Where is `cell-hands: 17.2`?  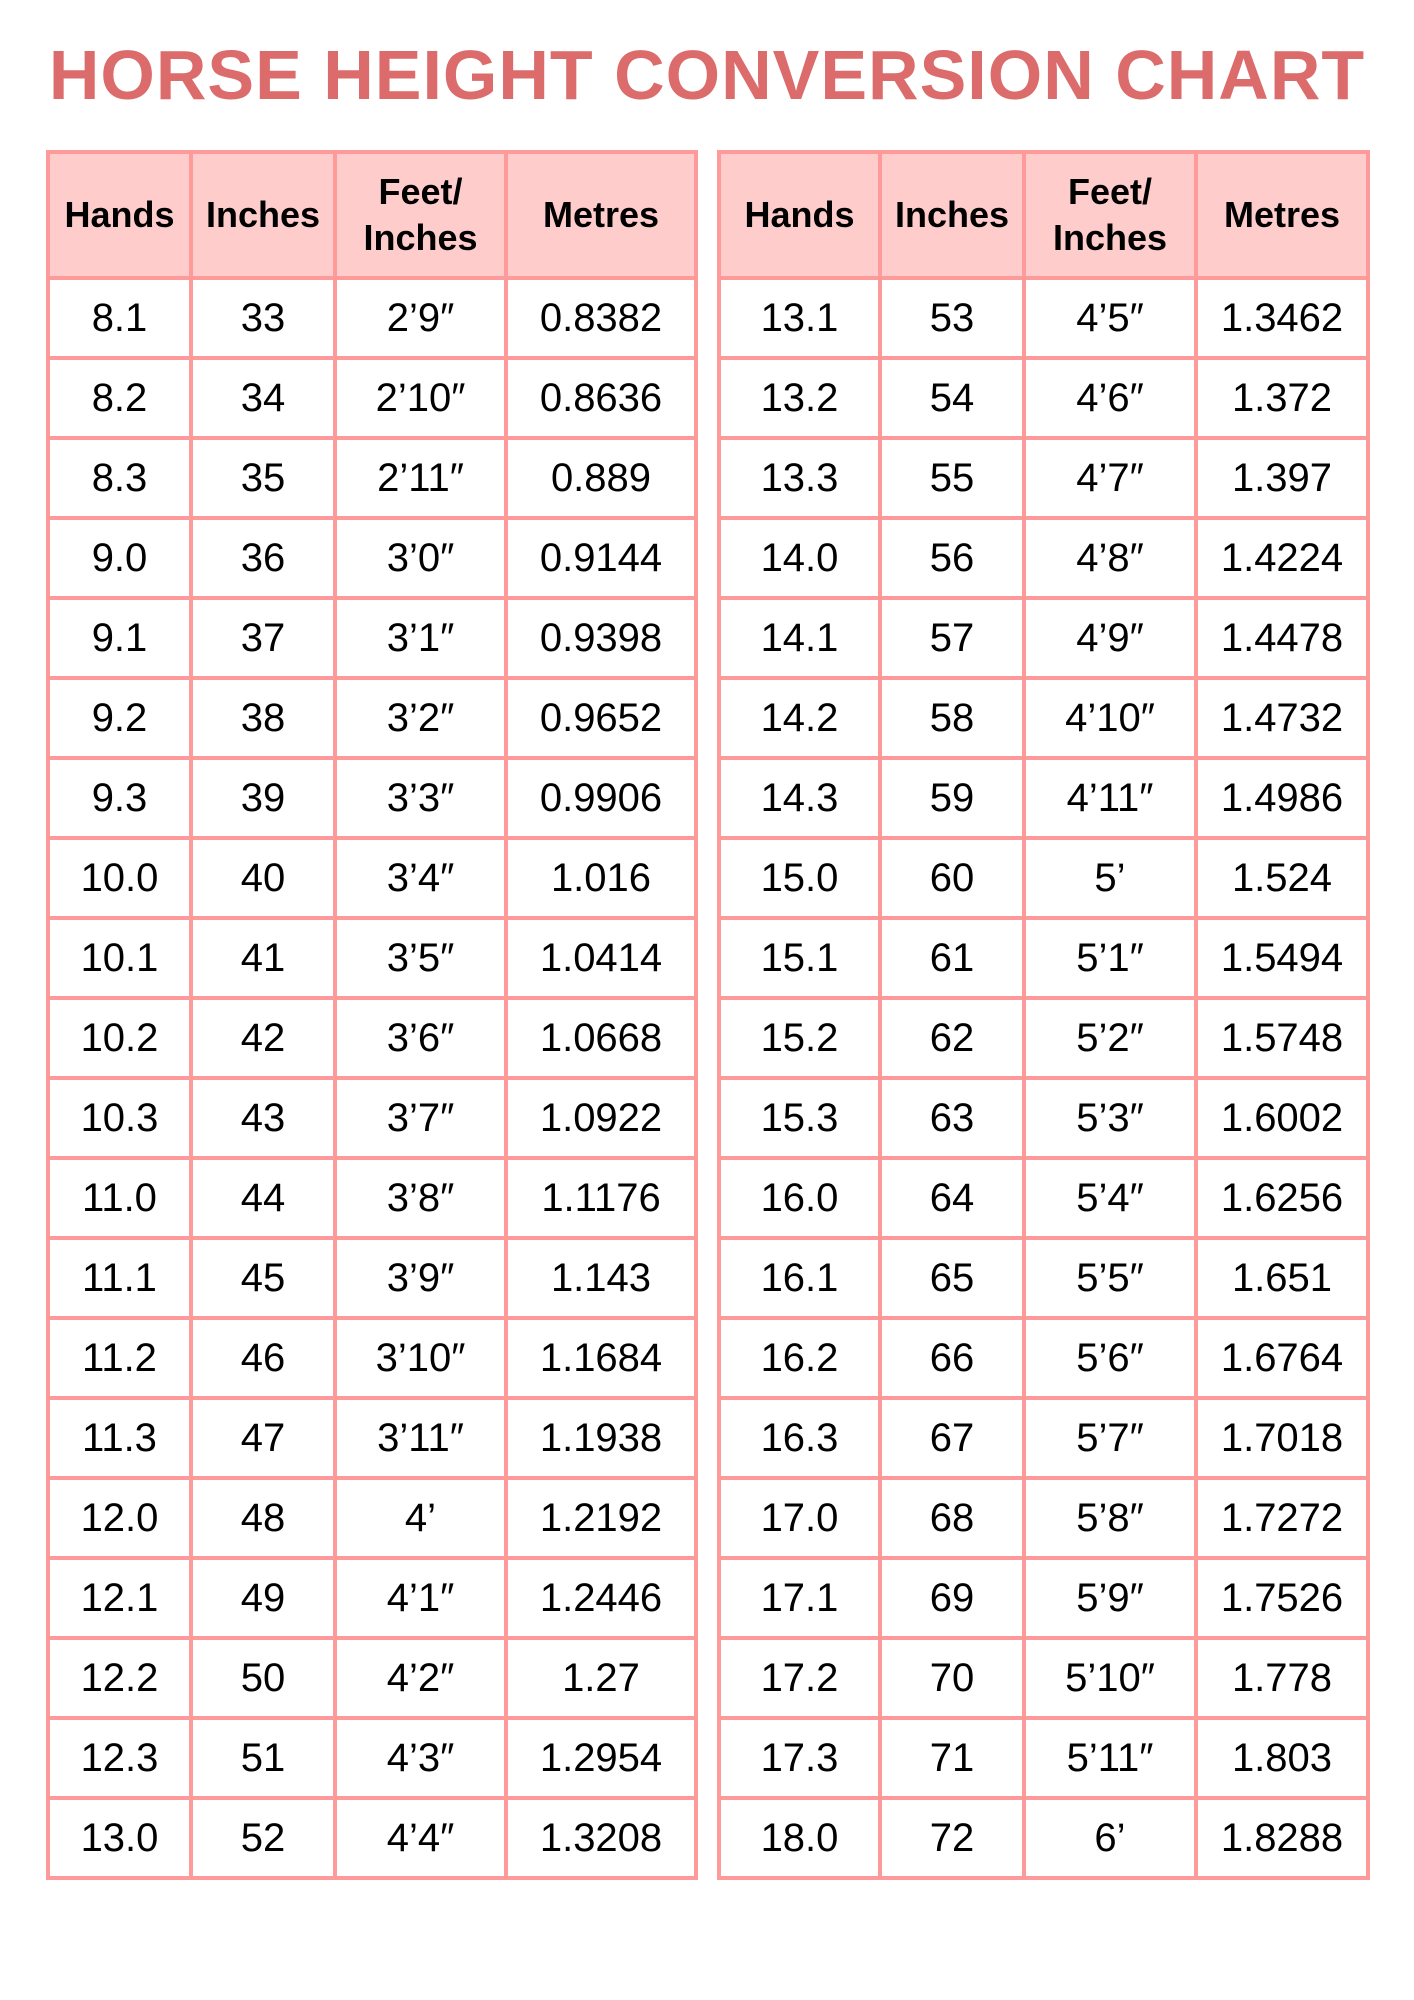
cell-hands: 17.2 is located at coordinates (799, 1678).